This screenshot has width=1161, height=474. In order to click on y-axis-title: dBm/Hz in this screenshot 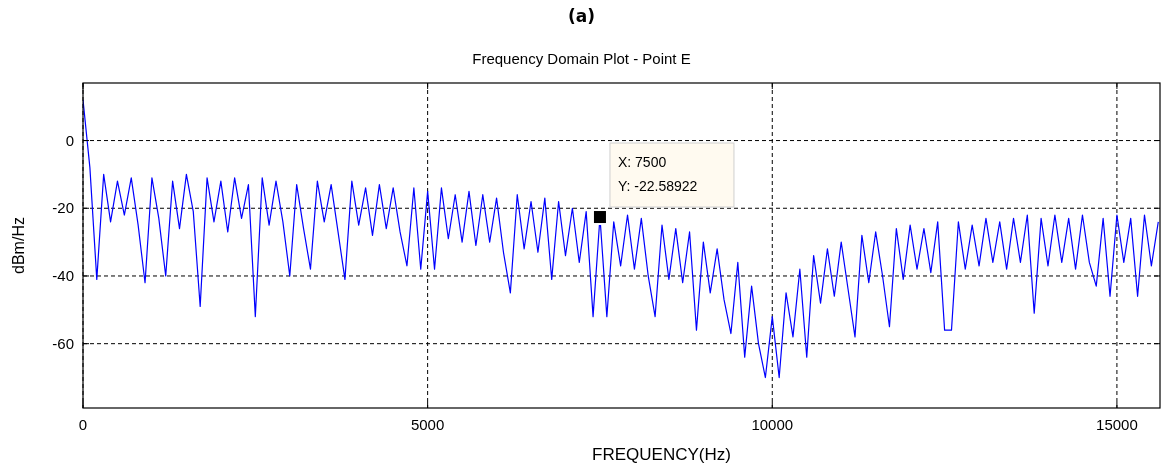, I will do `click(18, 245)`.